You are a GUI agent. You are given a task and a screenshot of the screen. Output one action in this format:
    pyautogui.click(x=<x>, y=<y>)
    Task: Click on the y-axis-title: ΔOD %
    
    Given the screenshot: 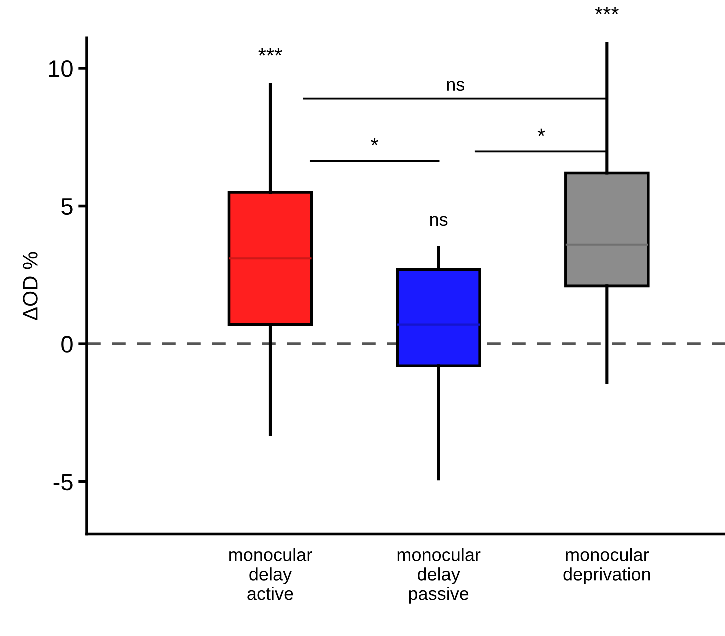 What is the action you would take?
    pyautogui.click(x=30, y=286)
    